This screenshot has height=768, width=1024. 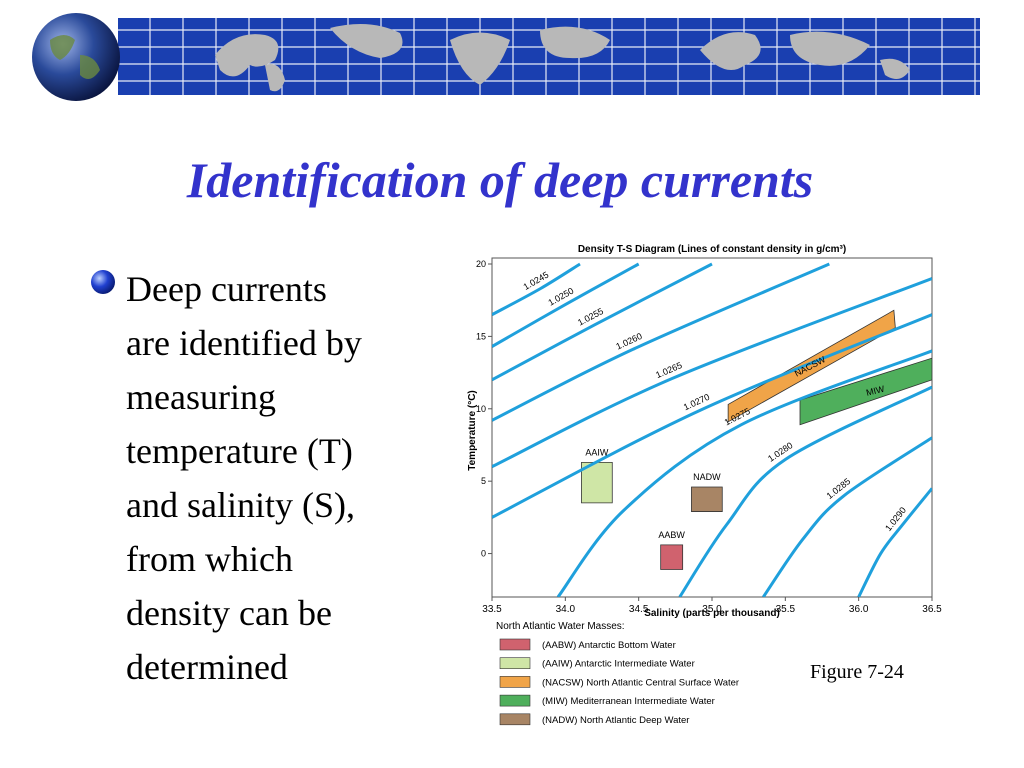 What do you see at coordinates (609, 645) in the screenshot?
I see `legend-entry: (AABW) Antarctic Bottom Water` at bounding box center [609, 645].